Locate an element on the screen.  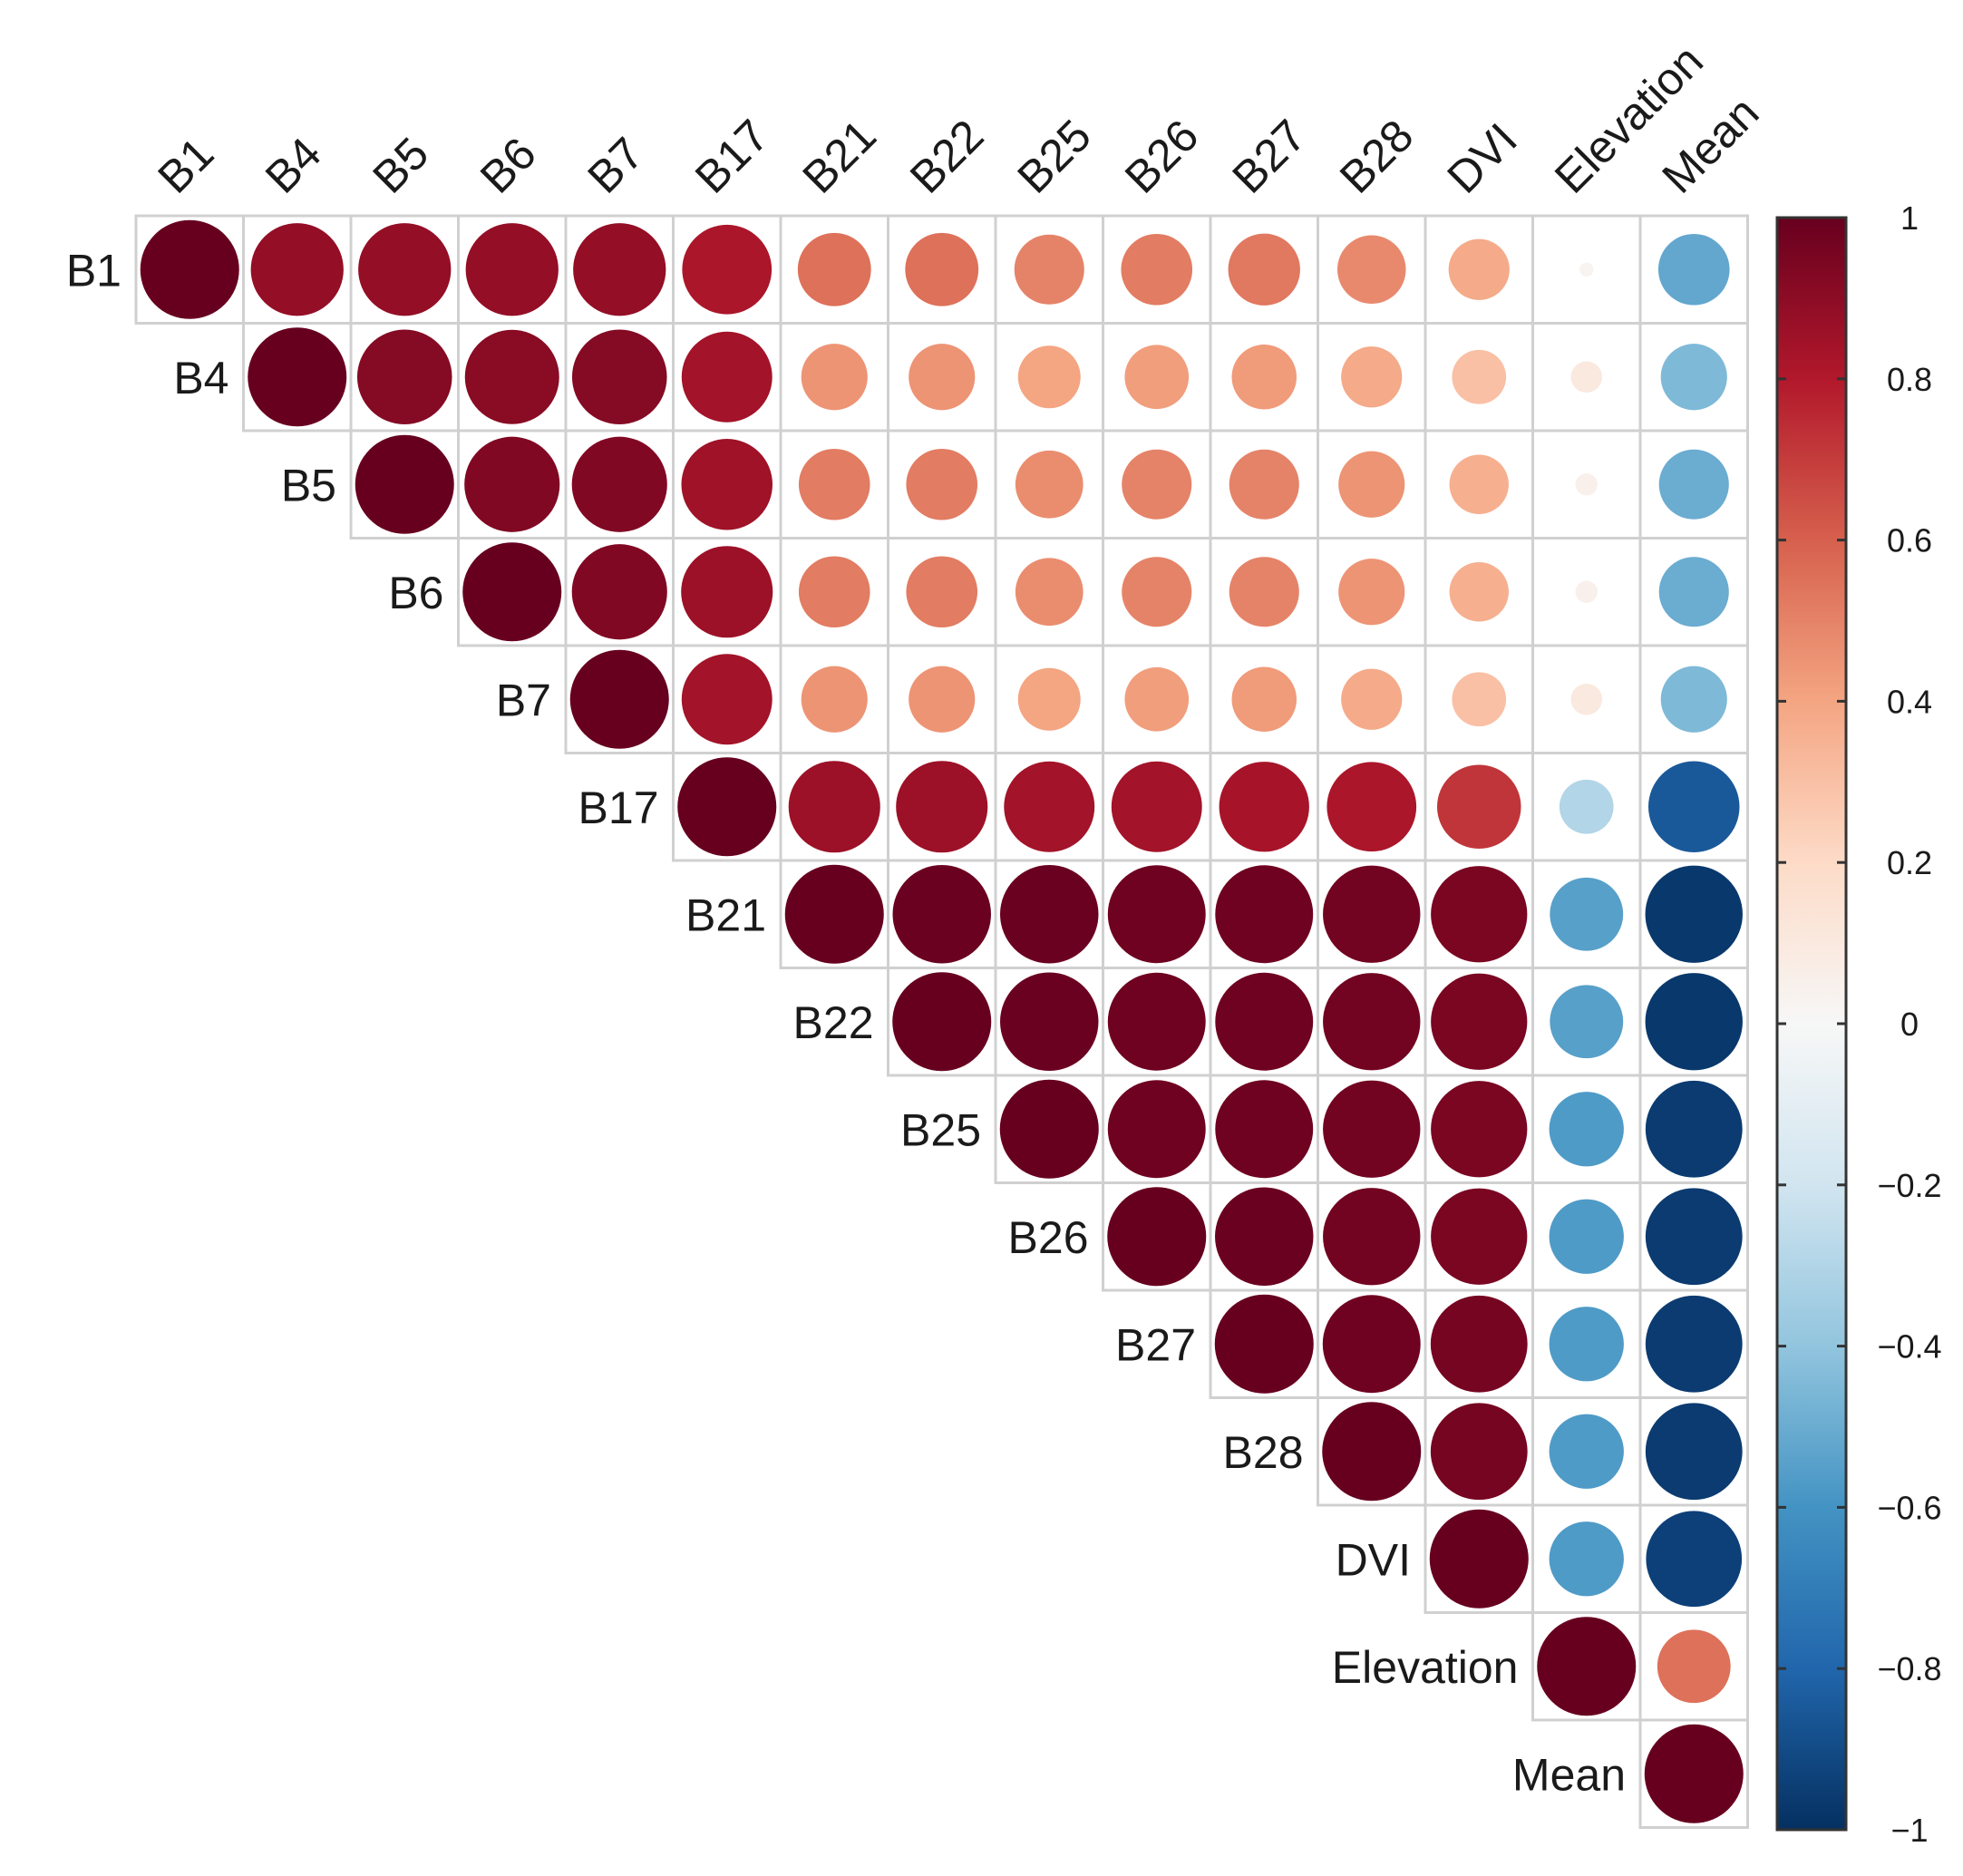
colorbar-tick-label: 0.4 is located at coordinates (1910, 701).